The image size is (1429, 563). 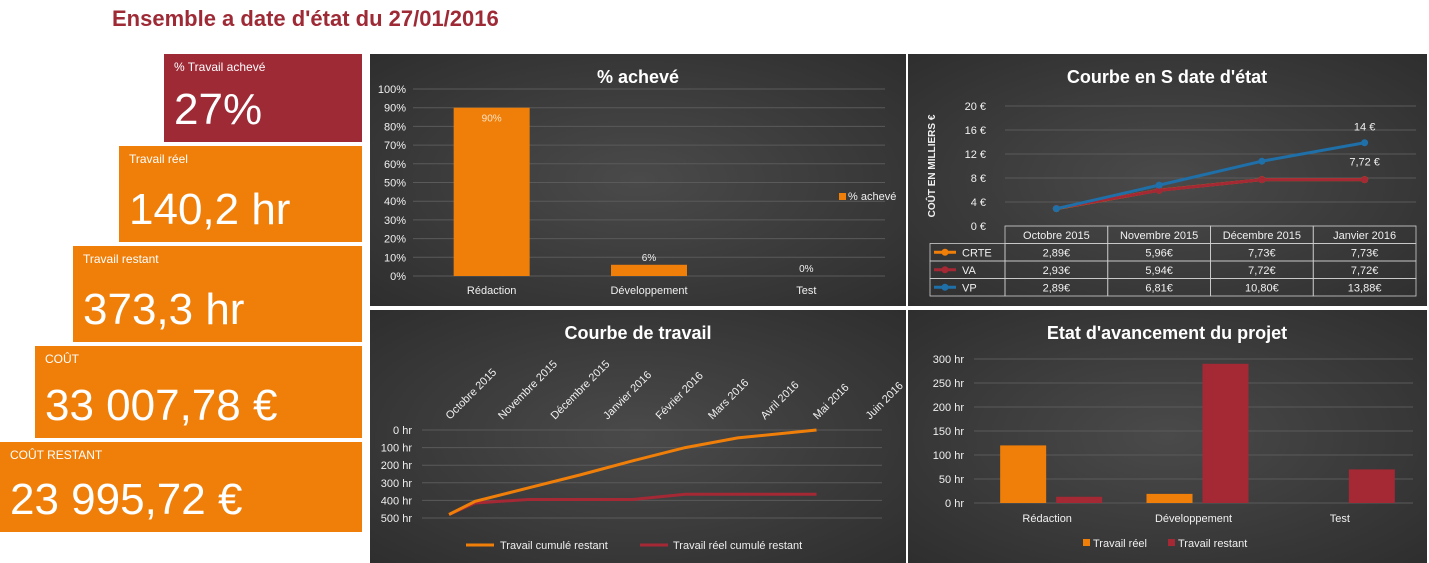 What do you see at coordinates (126, 499) in the screenshot?
I see `kpi-value: 23 995,72 €` at bounding box center [126, 499].